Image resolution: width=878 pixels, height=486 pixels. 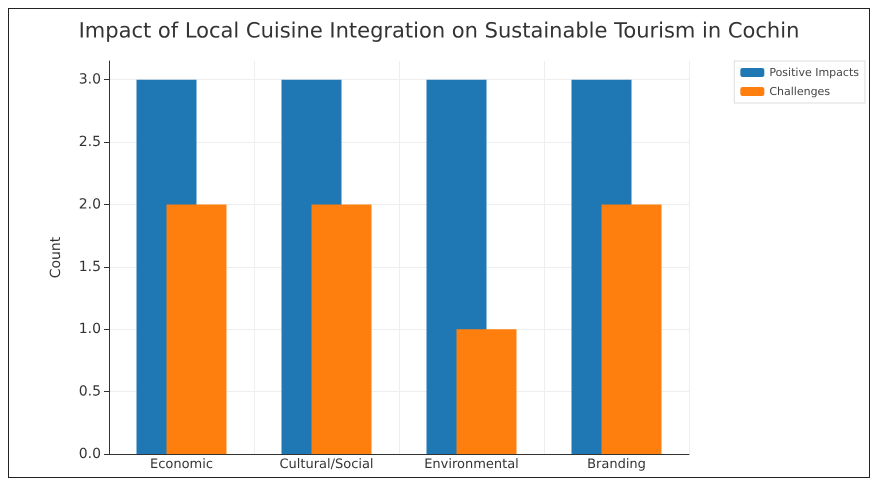 I want to click on x-tick-label: Branding, so click(x=616, y=464).